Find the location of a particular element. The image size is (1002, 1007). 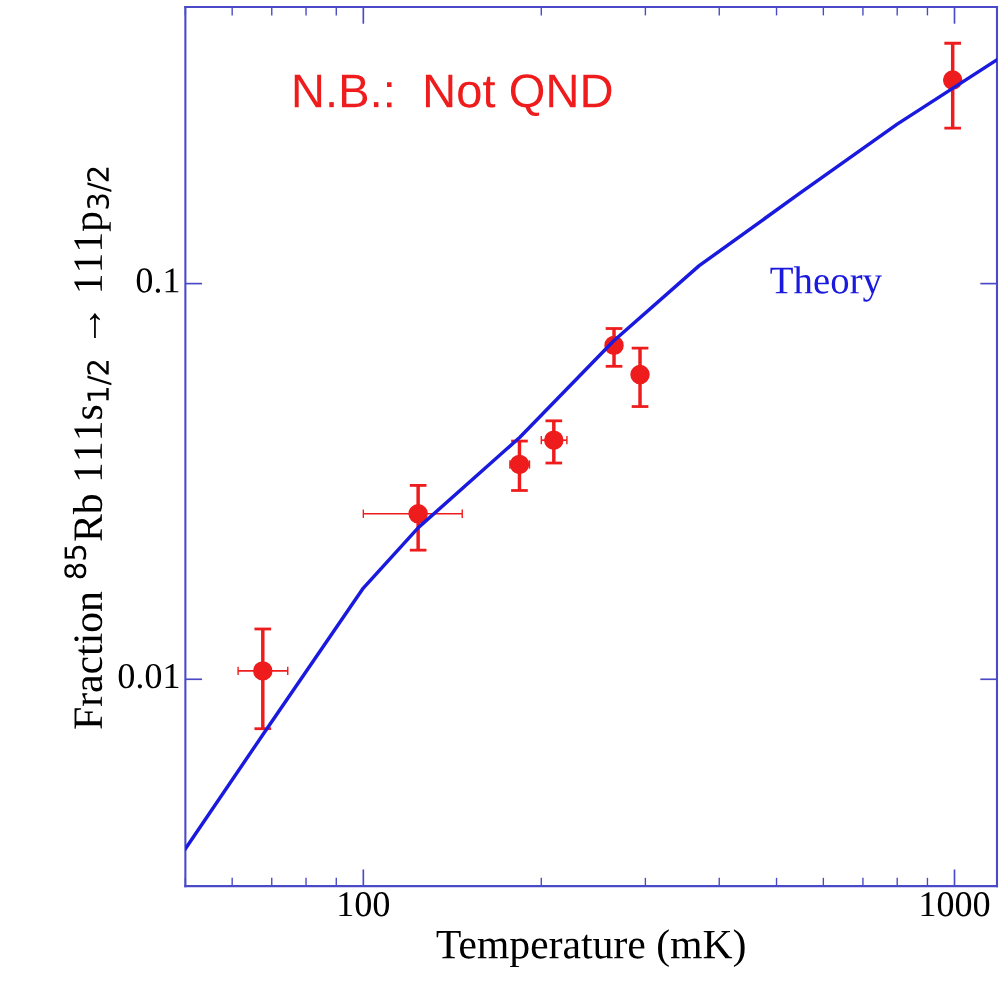

annotation: N.B.: Not QND is located at coordinates (453, 95).